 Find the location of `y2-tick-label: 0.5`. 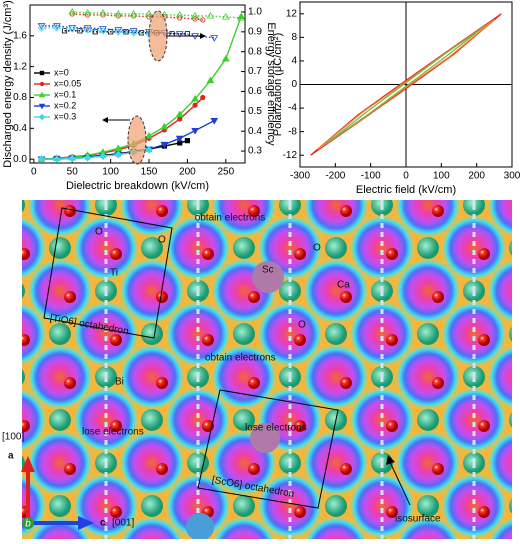

y2-tick-label: 0.5 is located at coordinates (255, 111).